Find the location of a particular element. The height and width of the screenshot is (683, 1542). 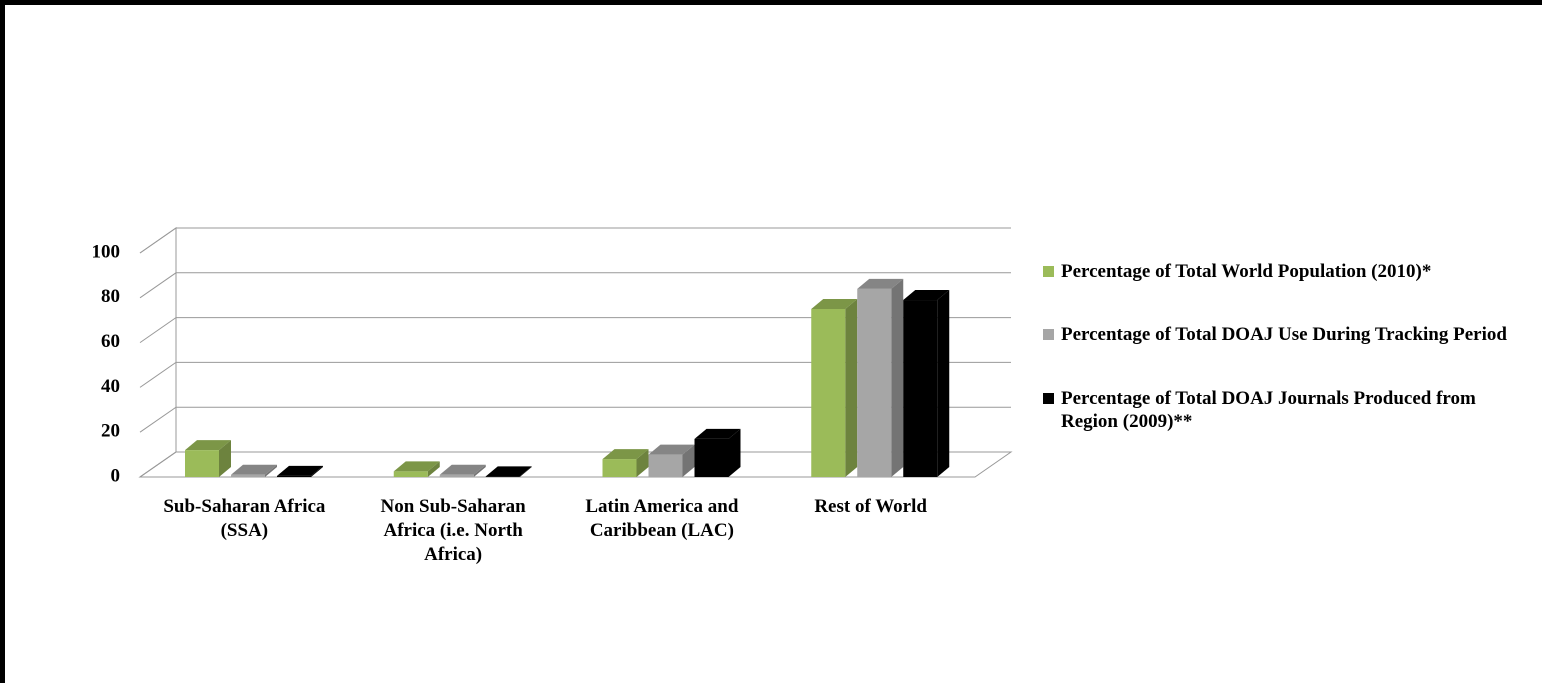

x-tick-label: Latin America and Caribbean (LAC) is located at coordinates (662, 518).